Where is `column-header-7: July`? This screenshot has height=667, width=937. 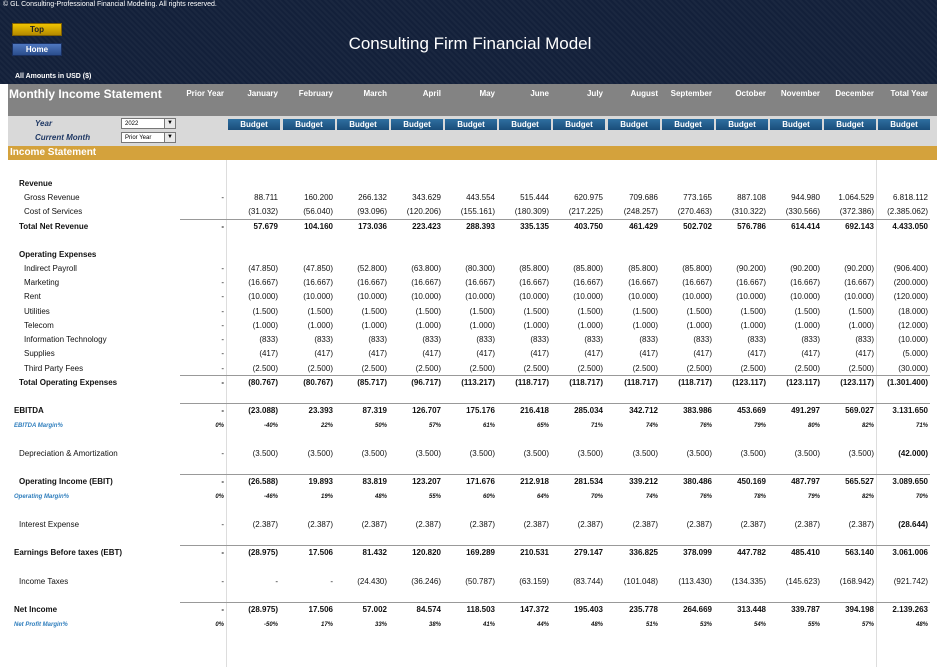
column-header-7: July is located at coordinates (594, 93).